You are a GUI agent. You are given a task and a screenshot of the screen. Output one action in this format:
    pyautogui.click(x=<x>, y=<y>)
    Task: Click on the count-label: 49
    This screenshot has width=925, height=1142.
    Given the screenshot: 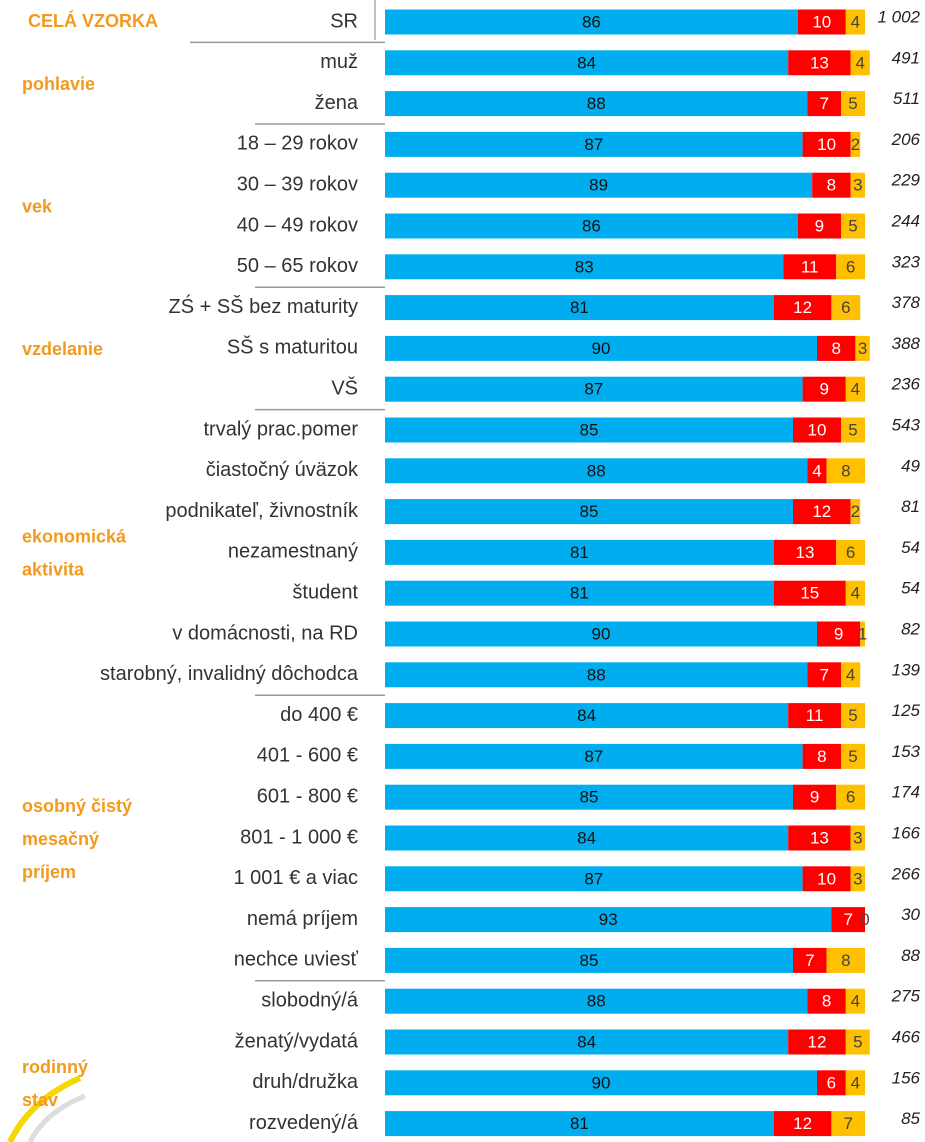 What is the action you would take?
    pyautogui.click(x=910, y=465)
    